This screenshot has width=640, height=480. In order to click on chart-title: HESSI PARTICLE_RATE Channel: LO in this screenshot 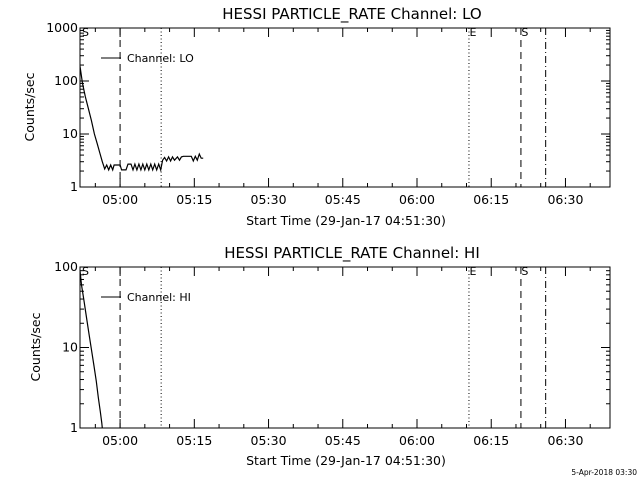, I will do `click(351, 14)`.